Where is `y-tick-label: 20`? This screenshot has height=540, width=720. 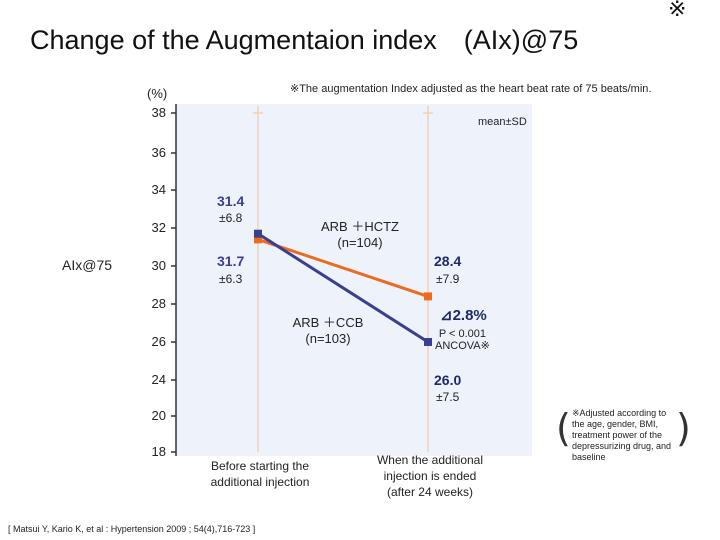 y-tick-label: 20 is located at coordinates (158, 415).